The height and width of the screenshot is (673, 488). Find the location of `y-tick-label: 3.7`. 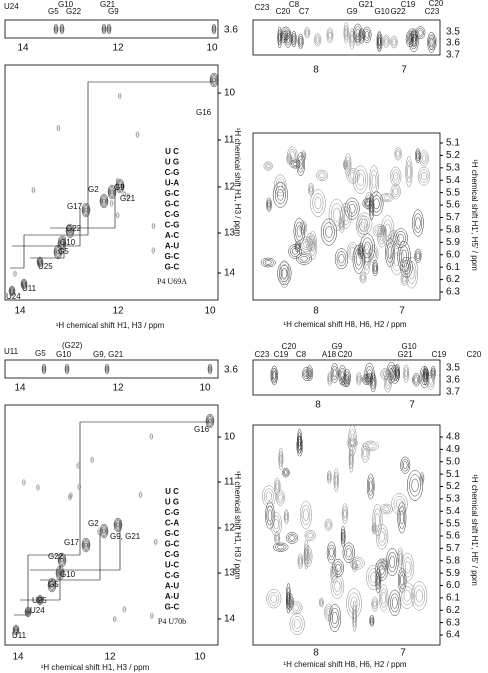

y-tick-label: 3.7 is located at coordinates (453, 55).